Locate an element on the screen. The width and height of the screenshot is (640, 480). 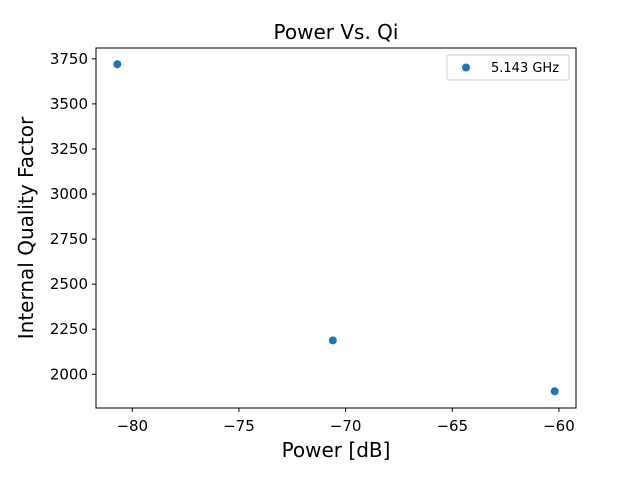
y-tick-label: 3750 is located at coordinates (69, 59).